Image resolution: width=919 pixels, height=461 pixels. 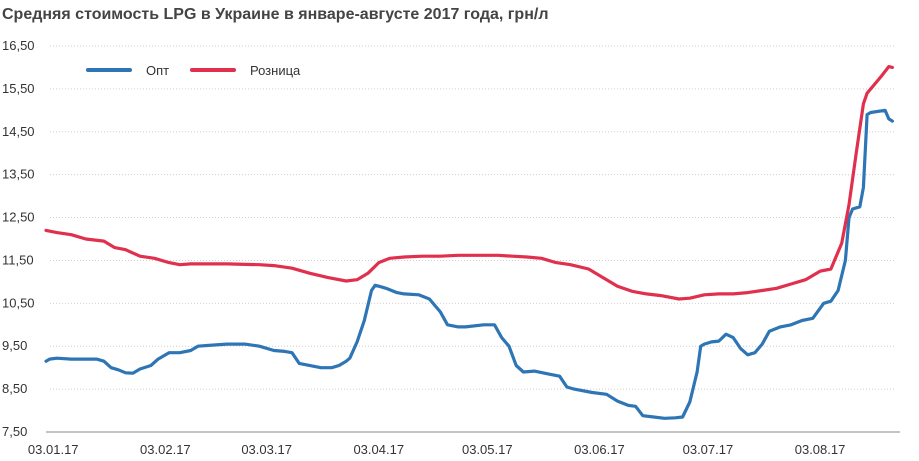 I want to click on y-tick-label: 15,50, so click(x=18, y=88).